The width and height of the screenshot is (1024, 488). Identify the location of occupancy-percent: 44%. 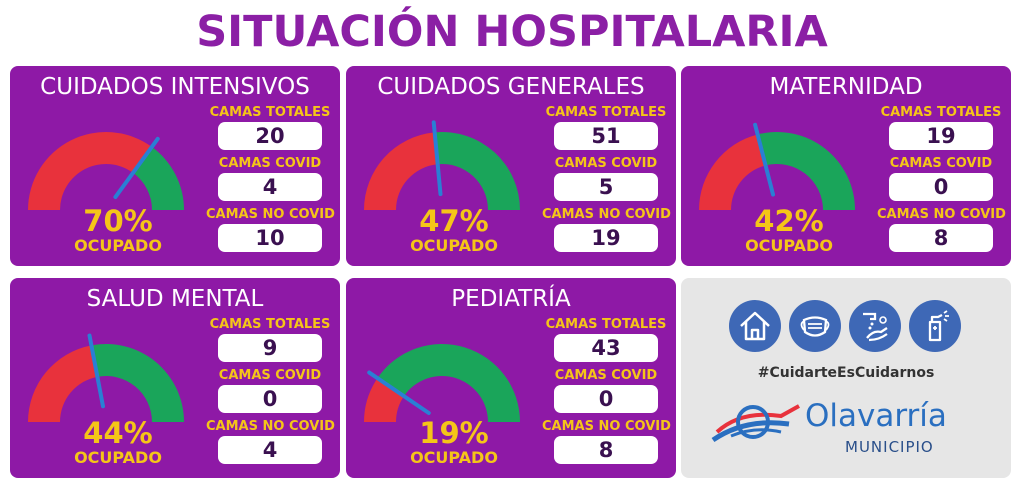
(118, 433).